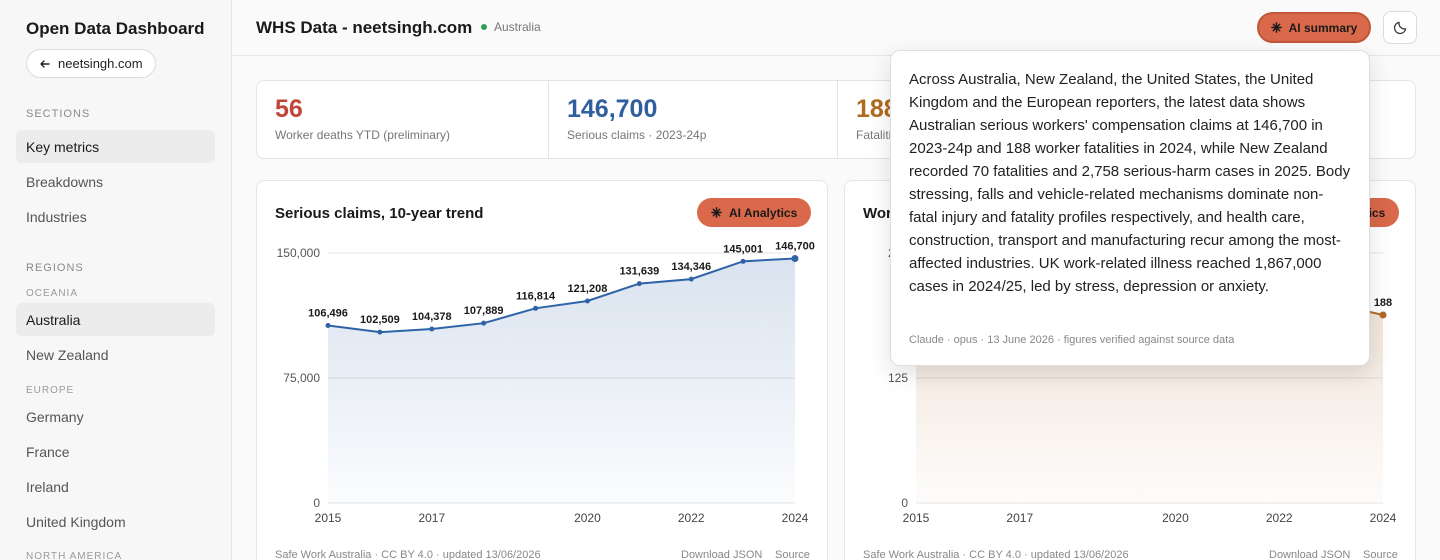 The height and width of the screenshot is (560, 1440). I want to click on brand-title: Open Data Dashboard, so click(115, 28).